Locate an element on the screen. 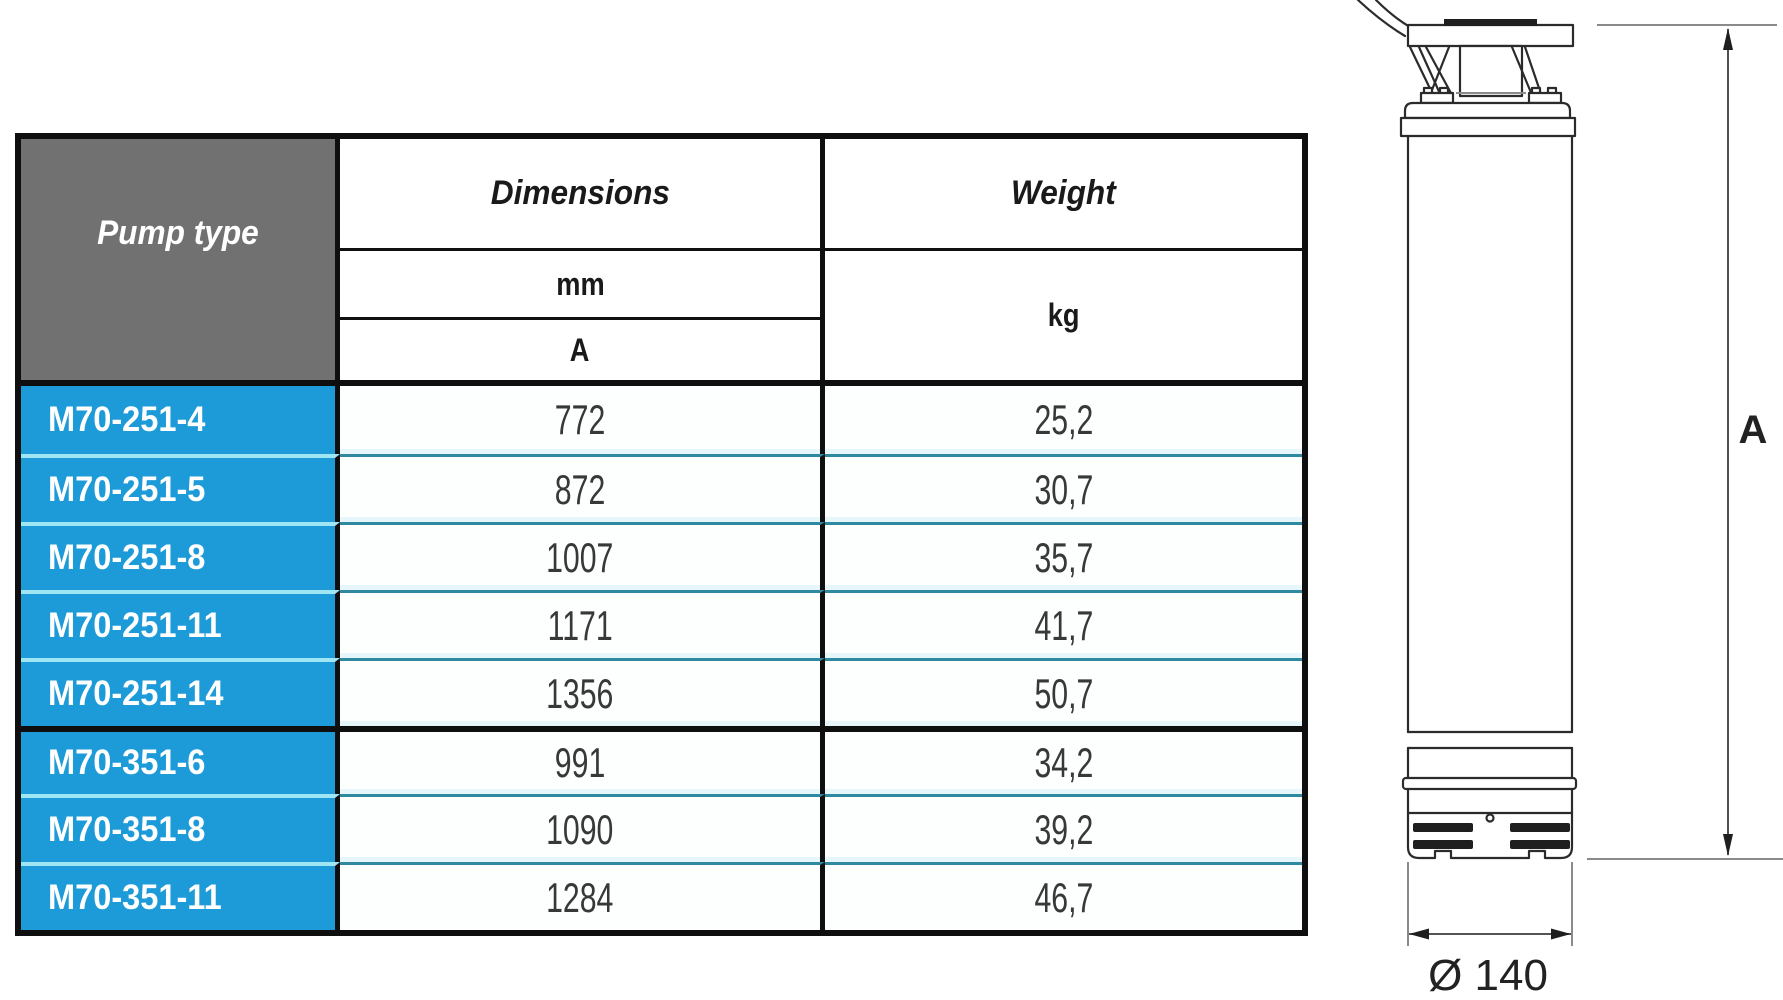  table-row: M70-351-11 1284 46,7 is located at coordinates (661, 896).